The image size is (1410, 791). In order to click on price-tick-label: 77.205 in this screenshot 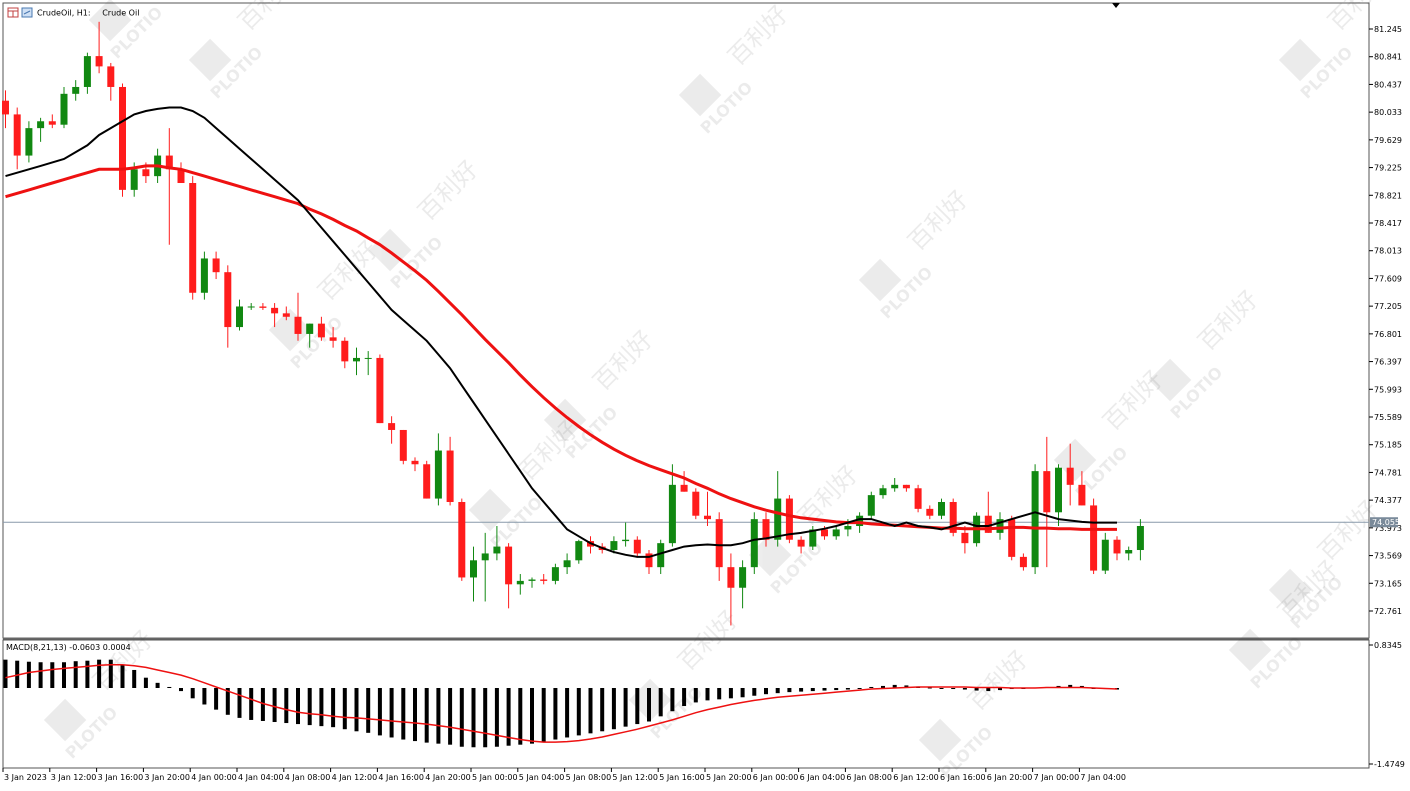, I will do `click(1388, 306)`.